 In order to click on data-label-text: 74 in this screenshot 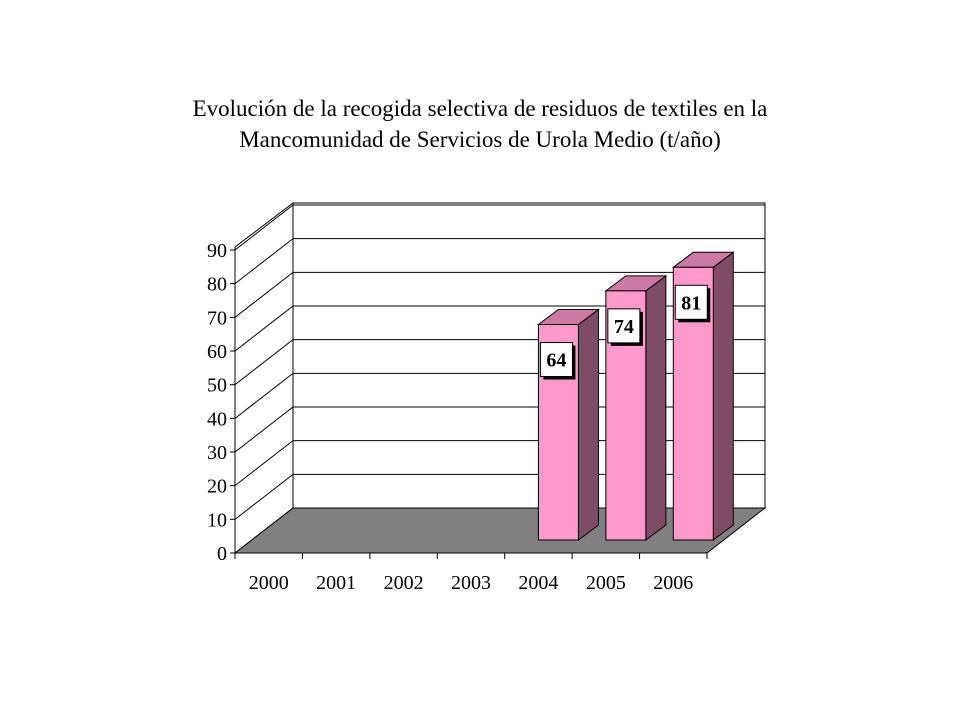, I will do `click(624, 327)`.